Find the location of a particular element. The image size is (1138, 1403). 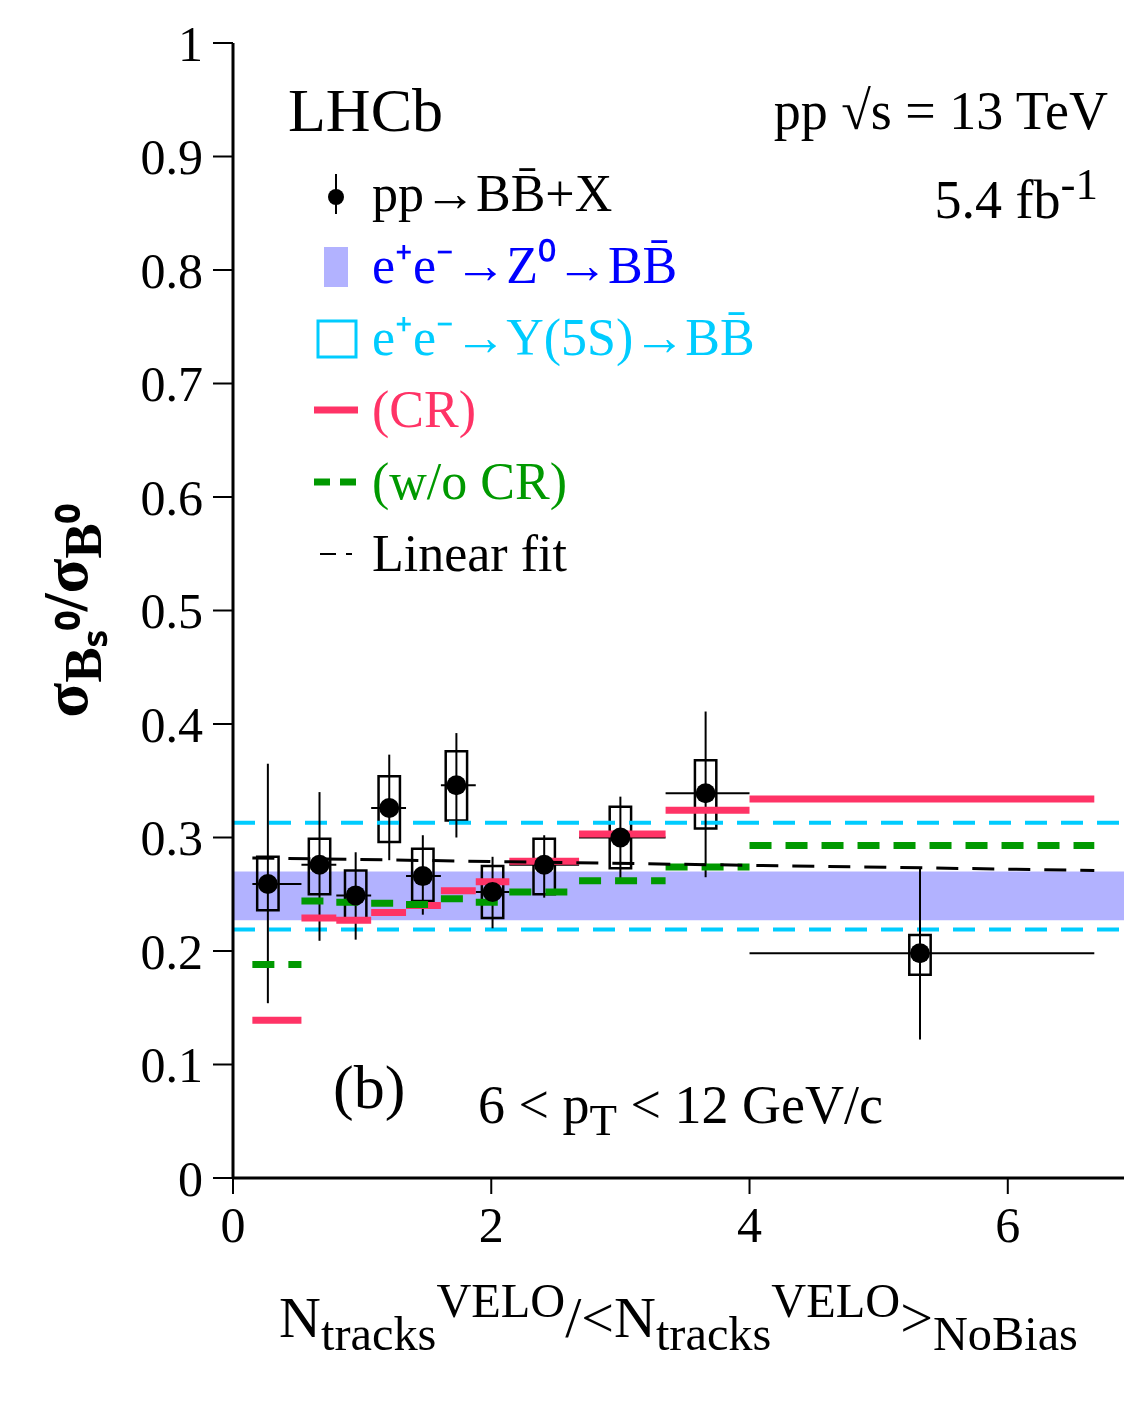

annotation: LHCb is located at coordinates (365, 110).